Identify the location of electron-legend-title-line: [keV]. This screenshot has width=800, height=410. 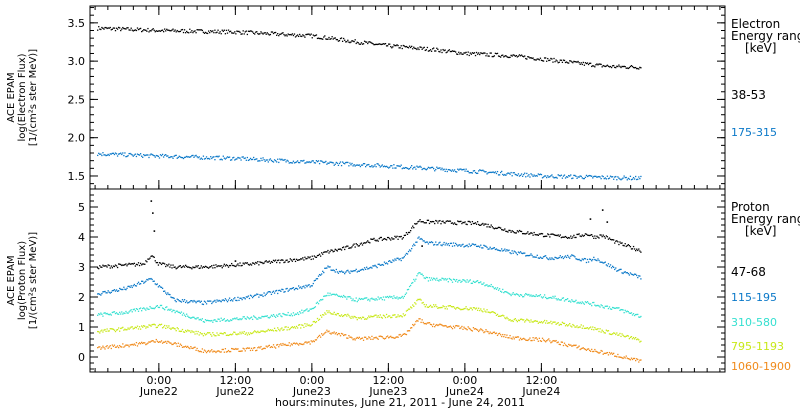
(760, 48).